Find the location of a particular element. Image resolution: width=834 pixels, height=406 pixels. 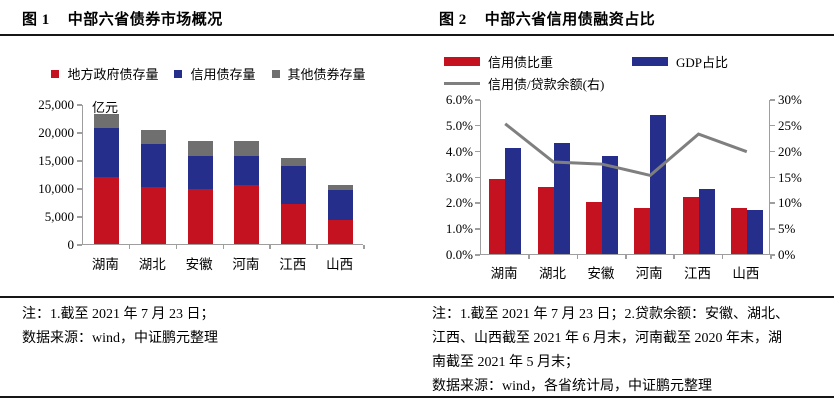

figure1-title: 图 1 中部六省债券市场概况 is located at coordinates (208, 17).